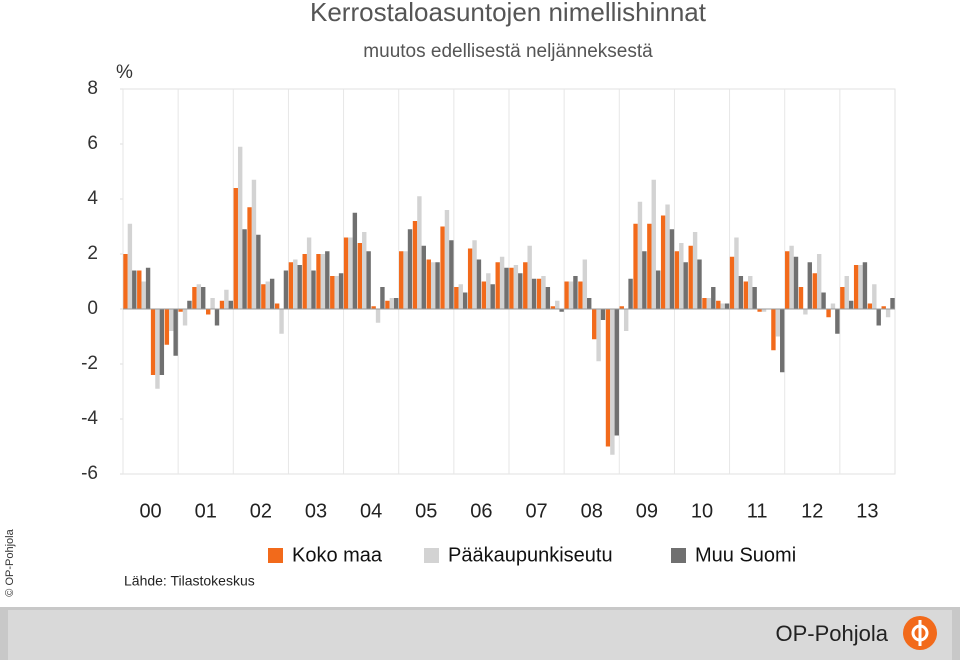 This screenshot has height=660, width=960. What do you see at coordinates (530, 555) in the screenshot?
I see `legend-label: Pääkaupunkiseutu` at bounding box center [530, 555].